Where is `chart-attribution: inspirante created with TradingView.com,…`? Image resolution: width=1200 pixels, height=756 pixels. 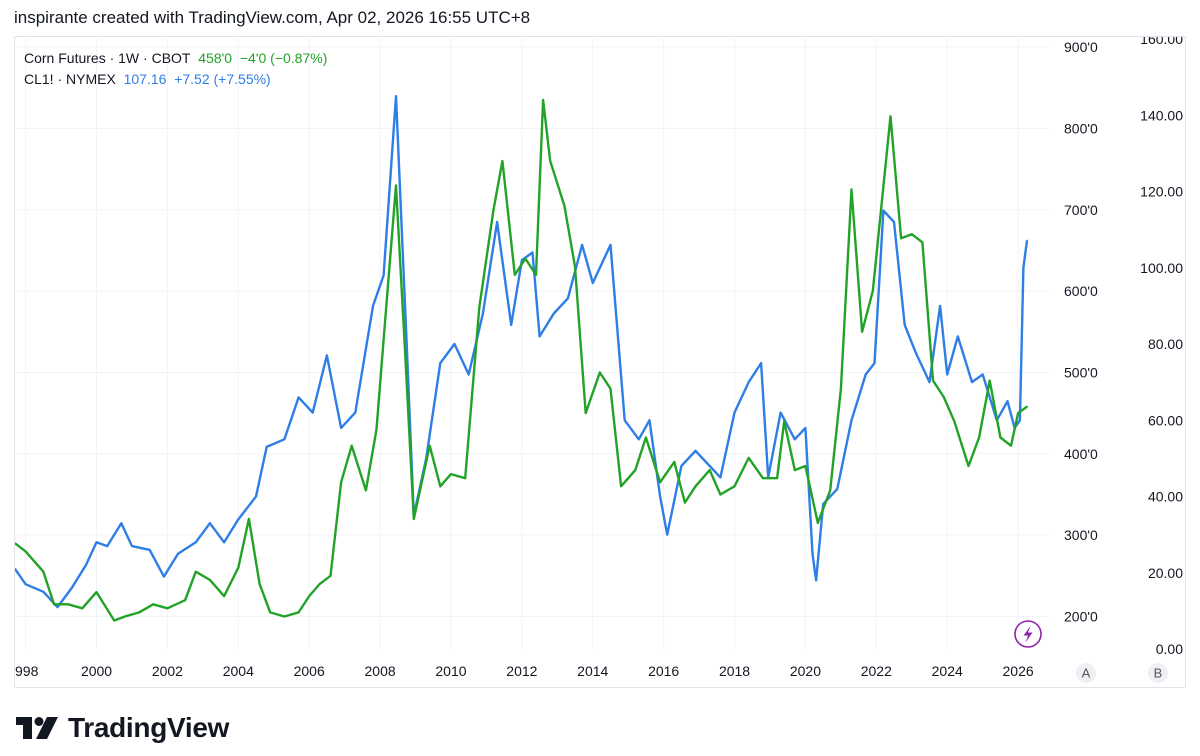
chart-attribution: inspirante created with TradingView.com,… is located at coordinates (272, 17).